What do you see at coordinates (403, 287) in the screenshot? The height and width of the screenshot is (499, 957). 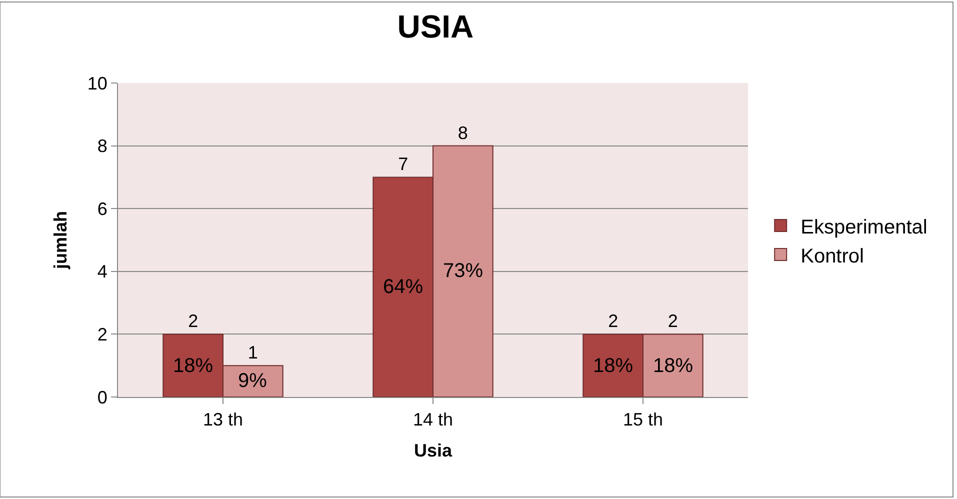 I see `annotation: 64%` at bounding box center [403, 287].